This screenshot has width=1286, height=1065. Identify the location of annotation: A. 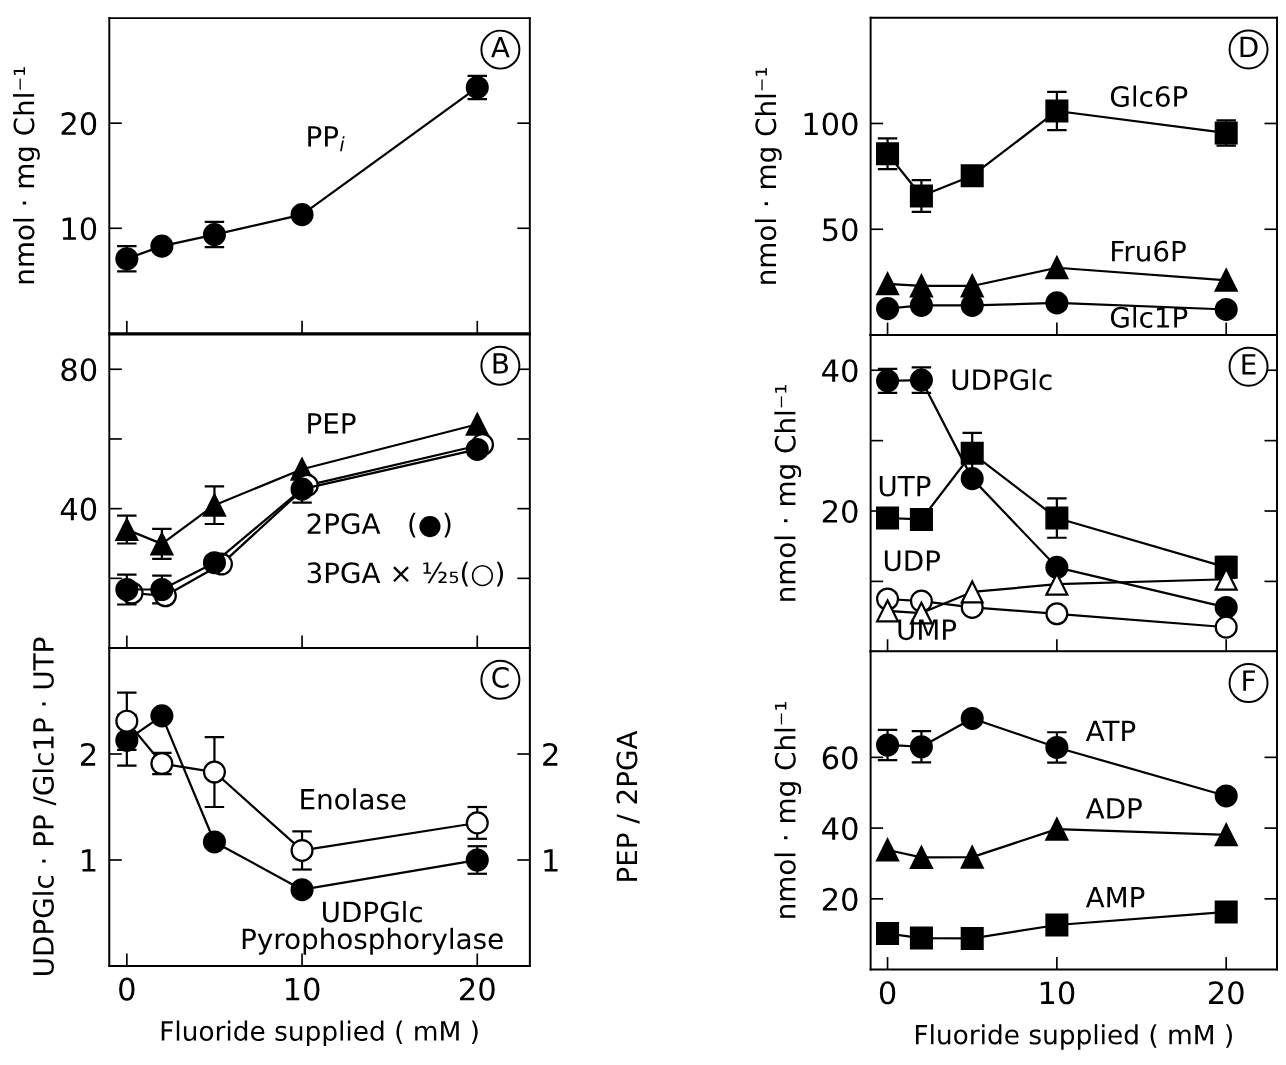
(500, 47).